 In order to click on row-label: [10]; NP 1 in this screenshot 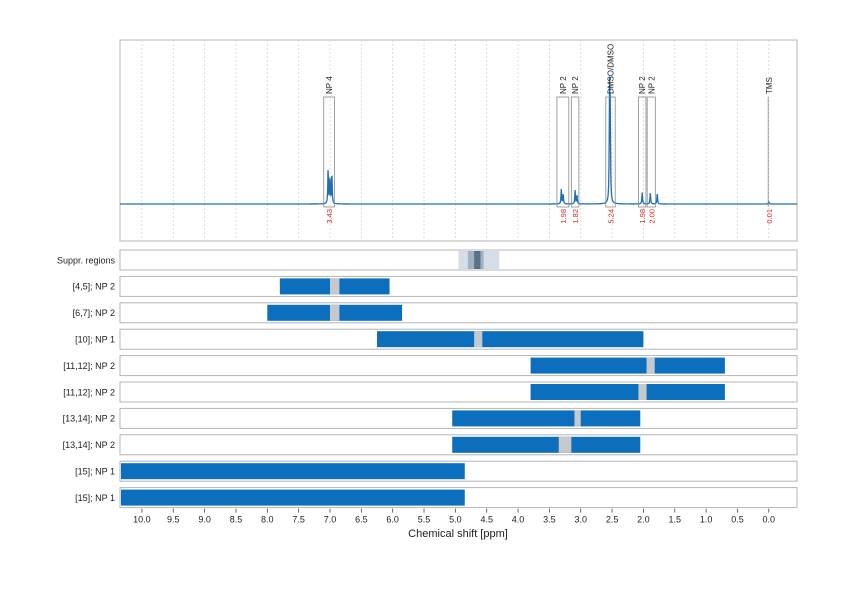, I will do `click(95, 340)`.